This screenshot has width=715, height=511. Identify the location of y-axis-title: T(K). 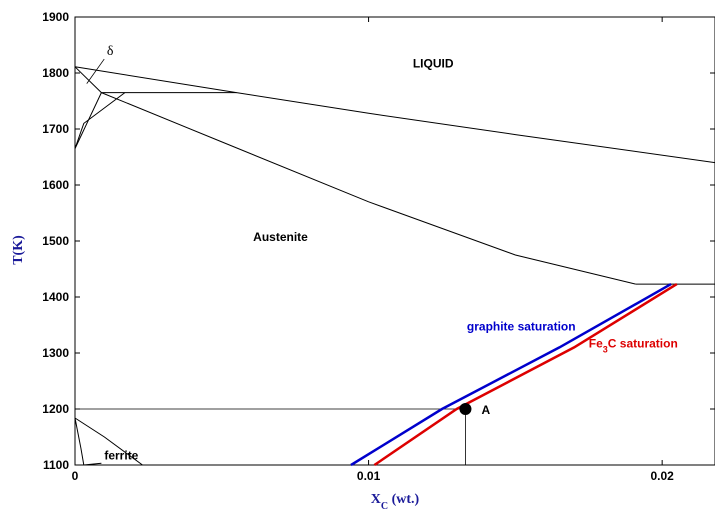
(18, 250).